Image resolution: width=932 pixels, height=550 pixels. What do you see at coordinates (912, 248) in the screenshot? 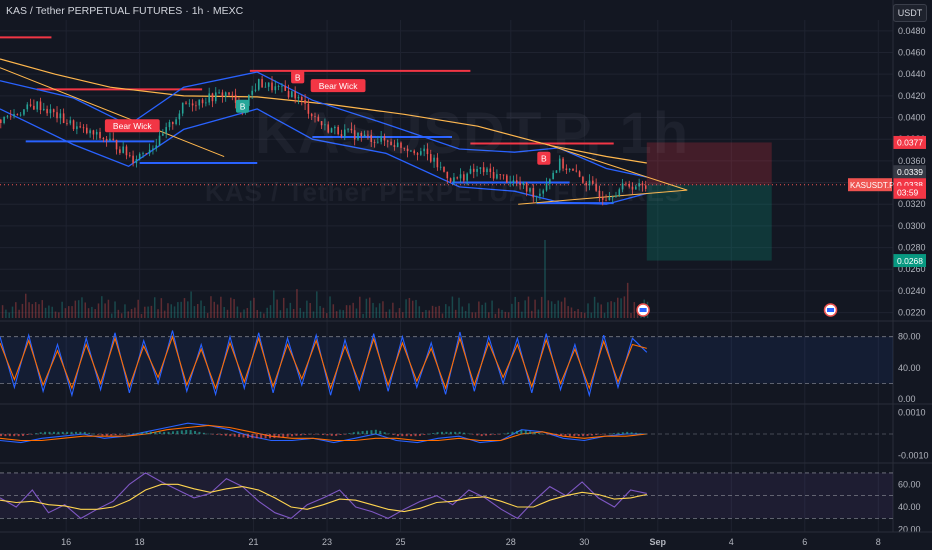
I see `y-tick-label: 0.0280` at bounding box center [912, 248].